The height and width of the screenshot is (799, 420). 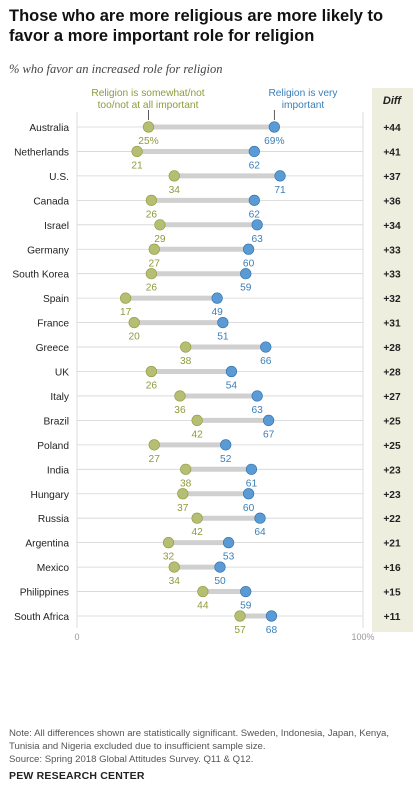 What do you see at coordinates (272, 630) in the screenshot?
I see `row-high-value-label: 68` at bounding box center [272, 630].